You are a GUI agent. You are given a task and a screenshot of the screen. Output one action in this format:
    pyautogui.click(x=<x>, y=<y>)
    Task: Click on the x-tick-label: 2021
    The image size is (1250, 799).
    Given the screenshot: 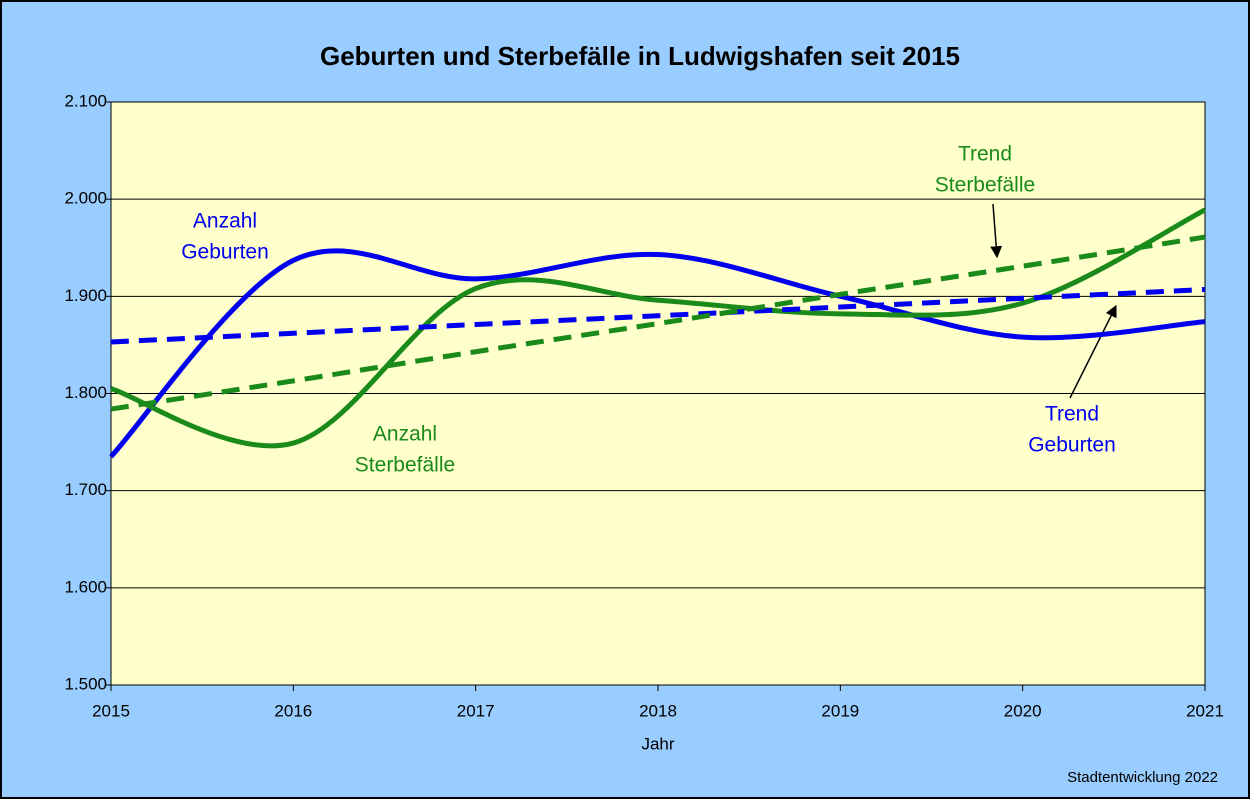 What is the action you would take?
    pyautogui.click(x=1205, y=710)
    